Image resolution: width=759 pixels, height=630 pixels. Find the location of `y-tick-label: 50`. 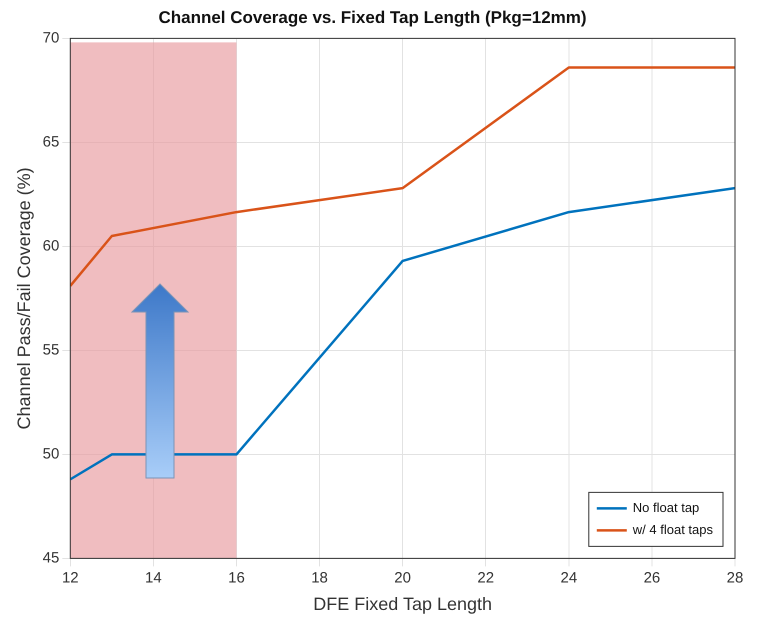

y-tick-label: 50 is located at coordinates (51, 454).